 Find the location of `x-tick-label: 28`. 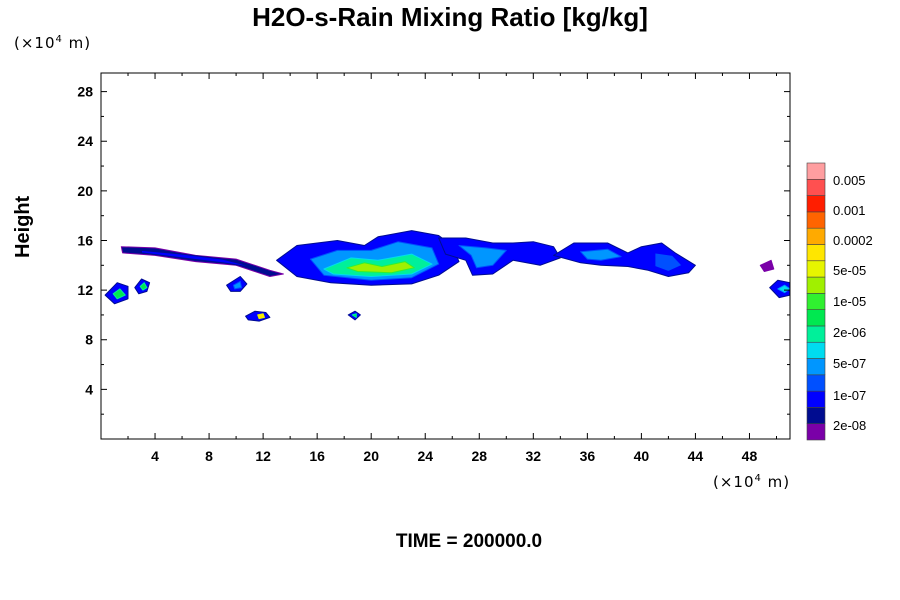

x-tick-label: 28 is located at coordinates (479, 456).